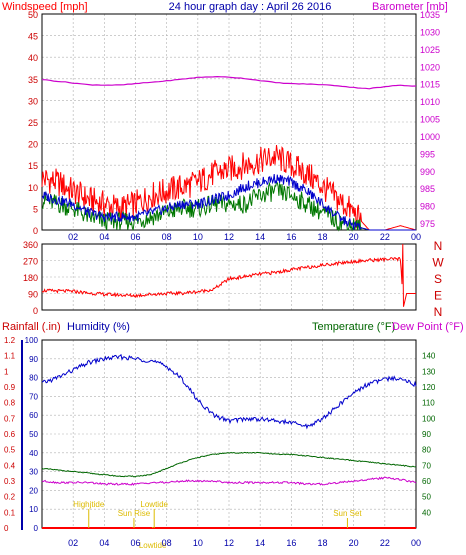 The image size is (466, 555). Describe the element at coordinates (429, 371) in the screenshot. I see `temperature-tick-label: 130` at that location.